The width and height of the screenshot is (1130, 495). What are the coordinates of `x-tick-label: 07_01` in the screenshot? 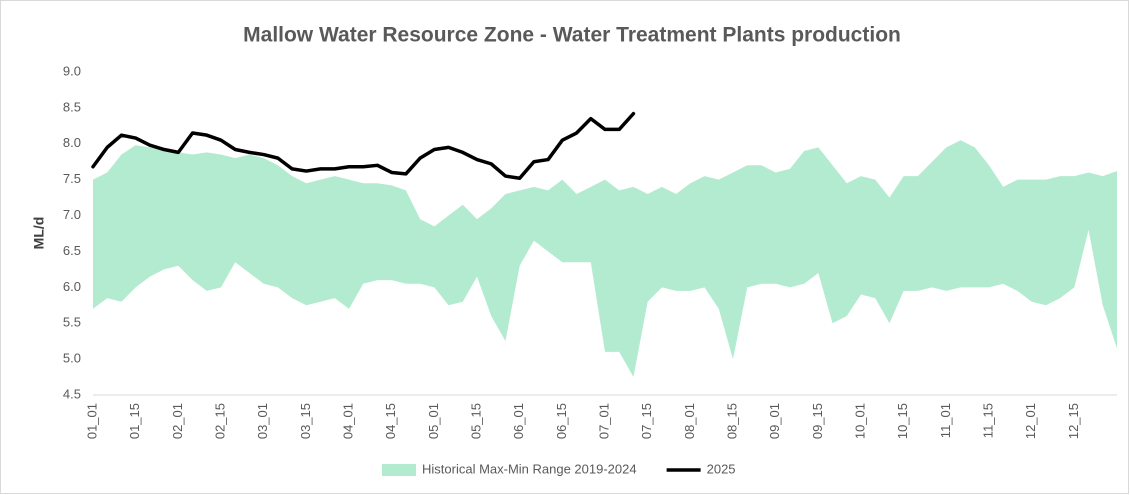 It's located at (603, 421).